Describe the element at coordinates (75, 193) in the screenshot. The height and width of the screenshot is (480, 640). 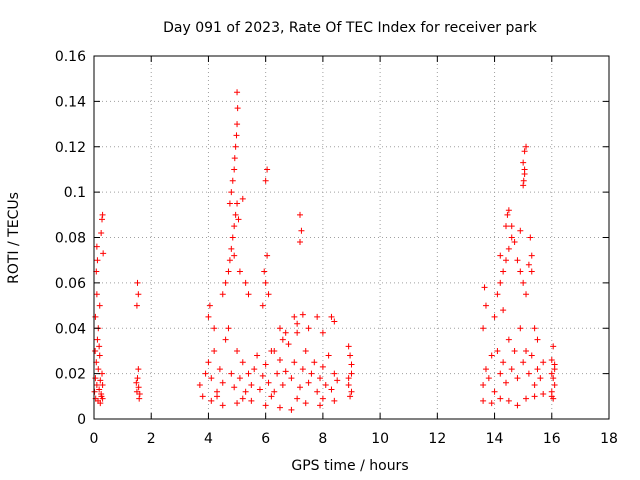
I see `y-tick-label: 0.1` at that location.